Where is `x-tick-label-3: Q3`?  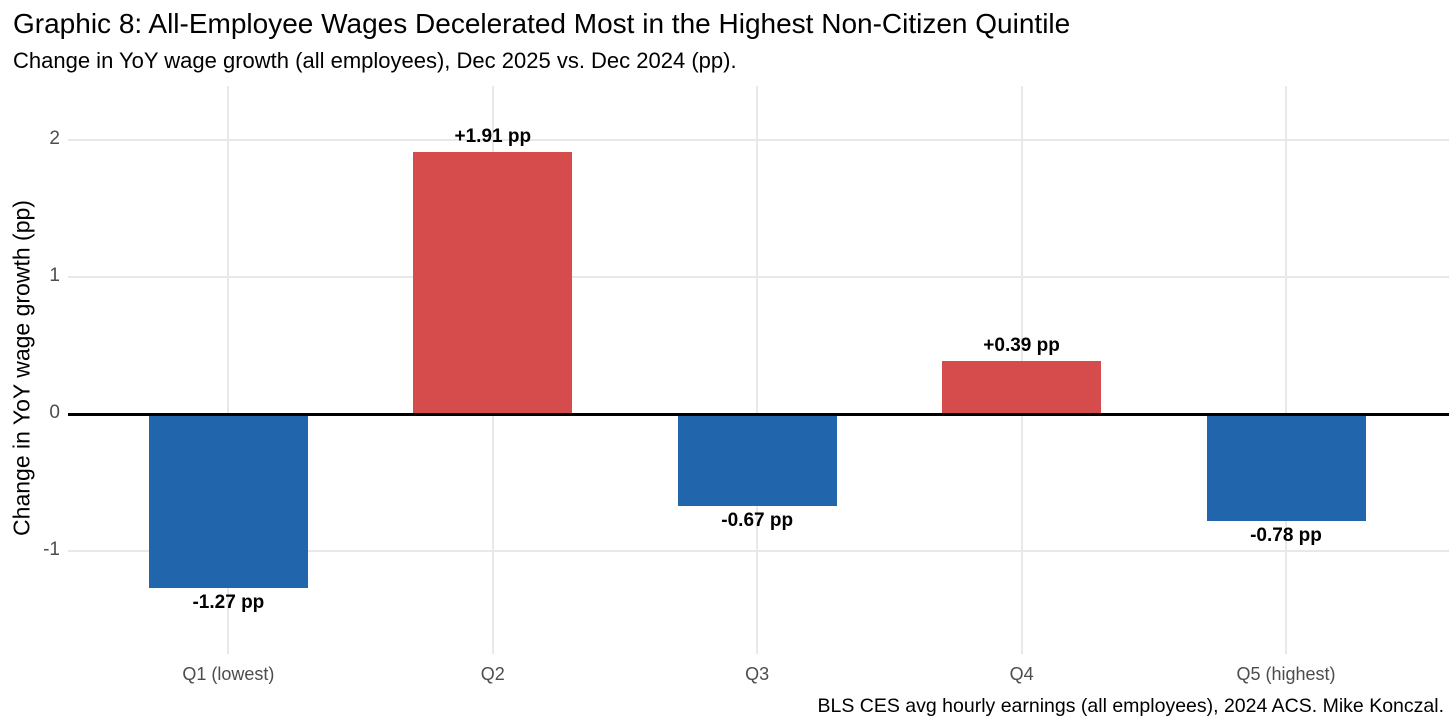 x-tick-label-3: Q3 is located at coordinates (757, 674).